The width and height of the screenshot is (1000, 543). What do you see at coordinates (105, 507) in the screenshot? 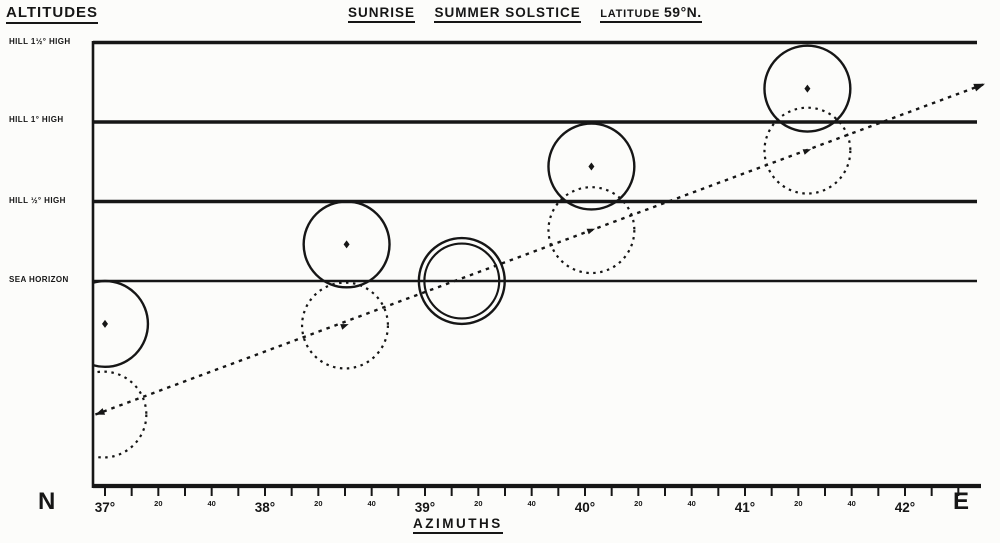
I see `x-tick-label-major: 37°` at bounding box center [105, 507].